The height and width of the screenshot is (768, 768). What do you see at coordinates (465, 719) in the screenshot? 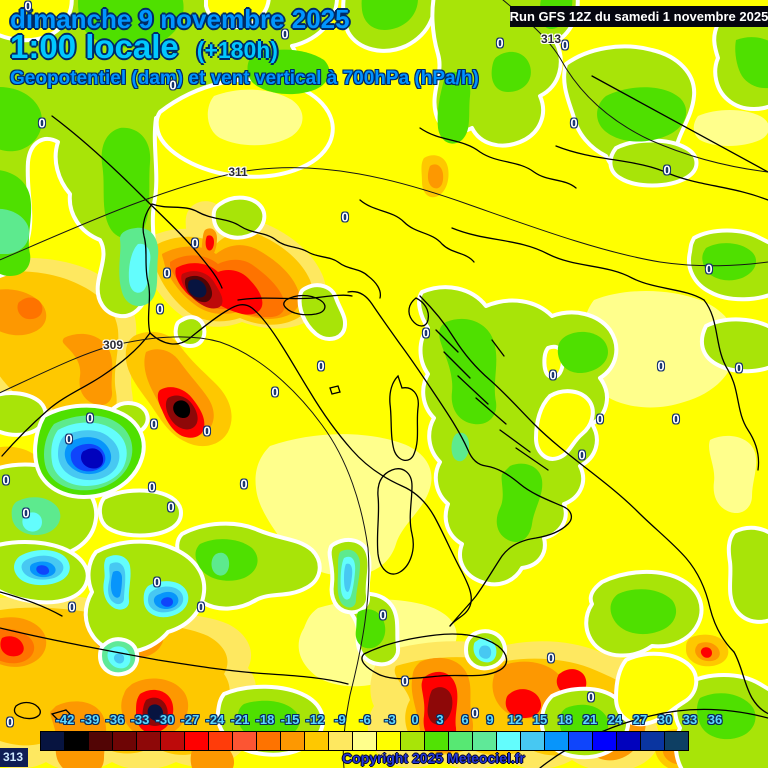
I see `scale-label: 6` at bounding box center [465, 719].